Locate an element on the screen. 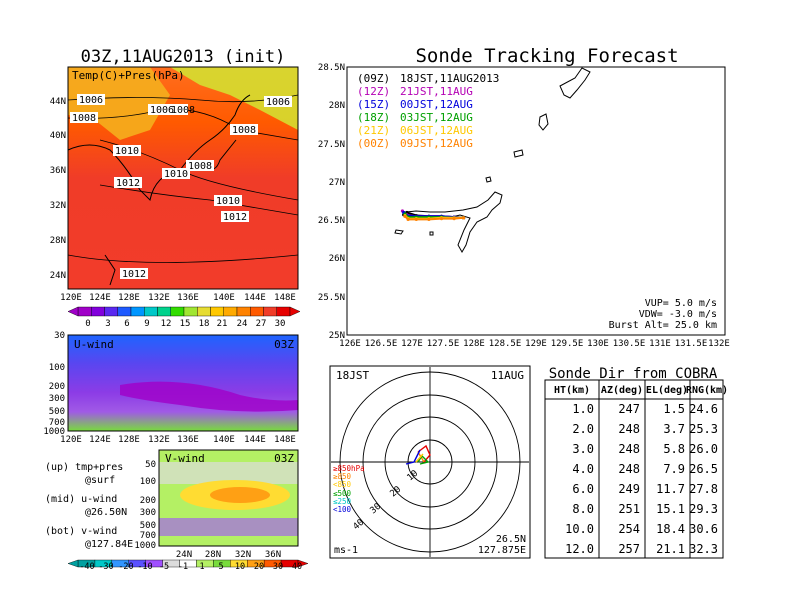  lon-tick-label: 120E is located at coordinates (71, 298).